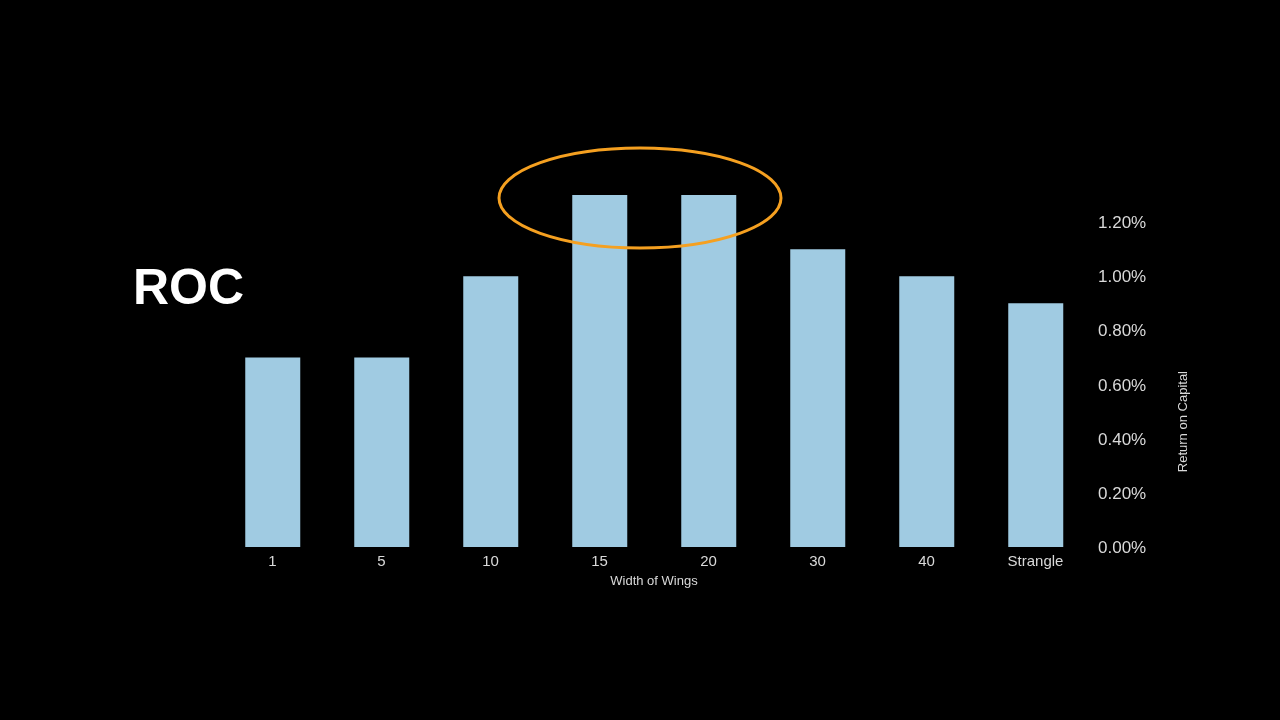 The image size is (1280, 720). What do you see at coordinates (1122, 385) in the screenshot?
I see `y-tick-label: 0.60%` at bounding box center [1122, 385].